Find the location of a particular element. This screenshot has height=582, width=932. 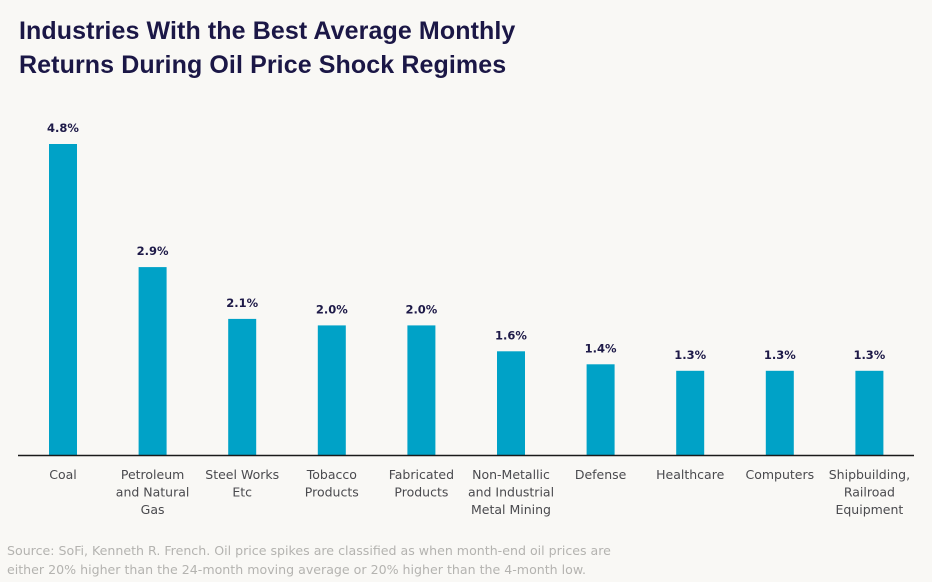

category-label-line: and Industrial is located at coordinates (511, 492).